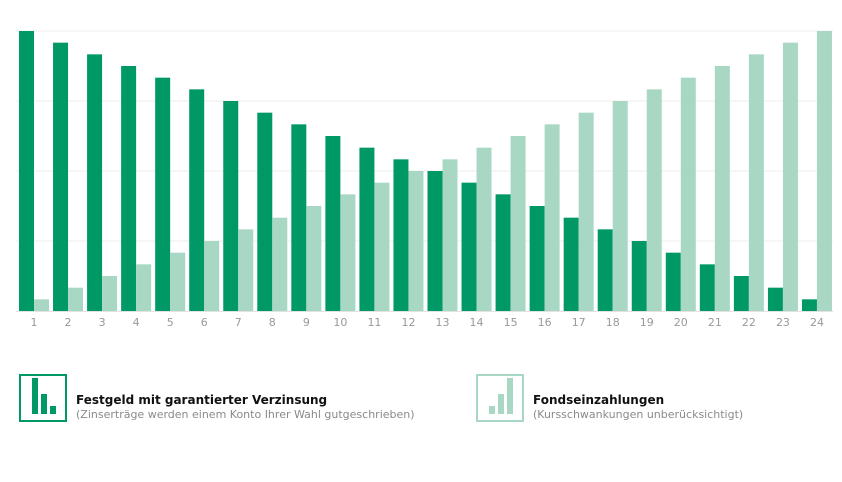  I want to click on x-tick-label: 24, so click(817, 322).